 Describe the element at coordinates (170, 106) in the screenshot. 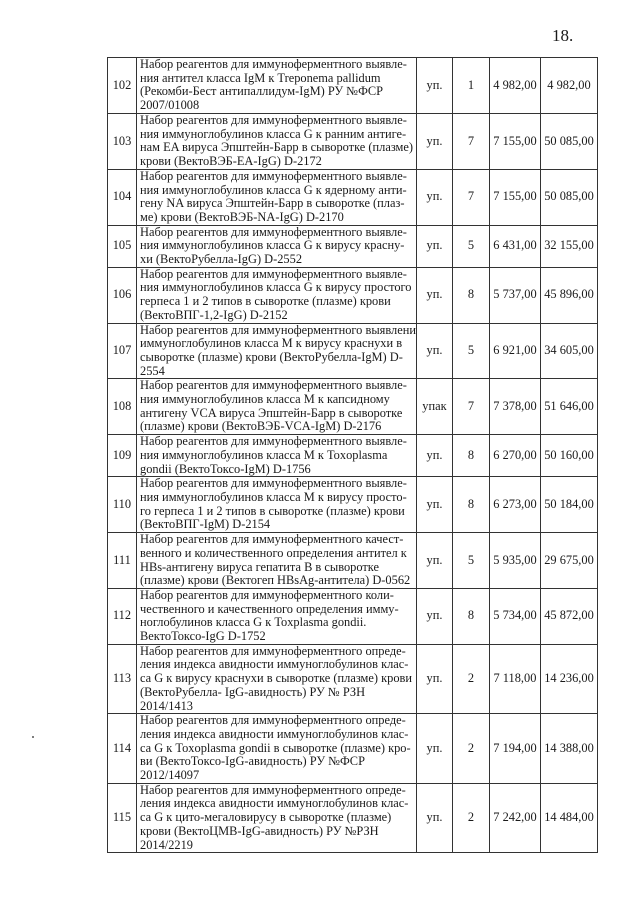

I see `description-line: 2007/01008` at that location.